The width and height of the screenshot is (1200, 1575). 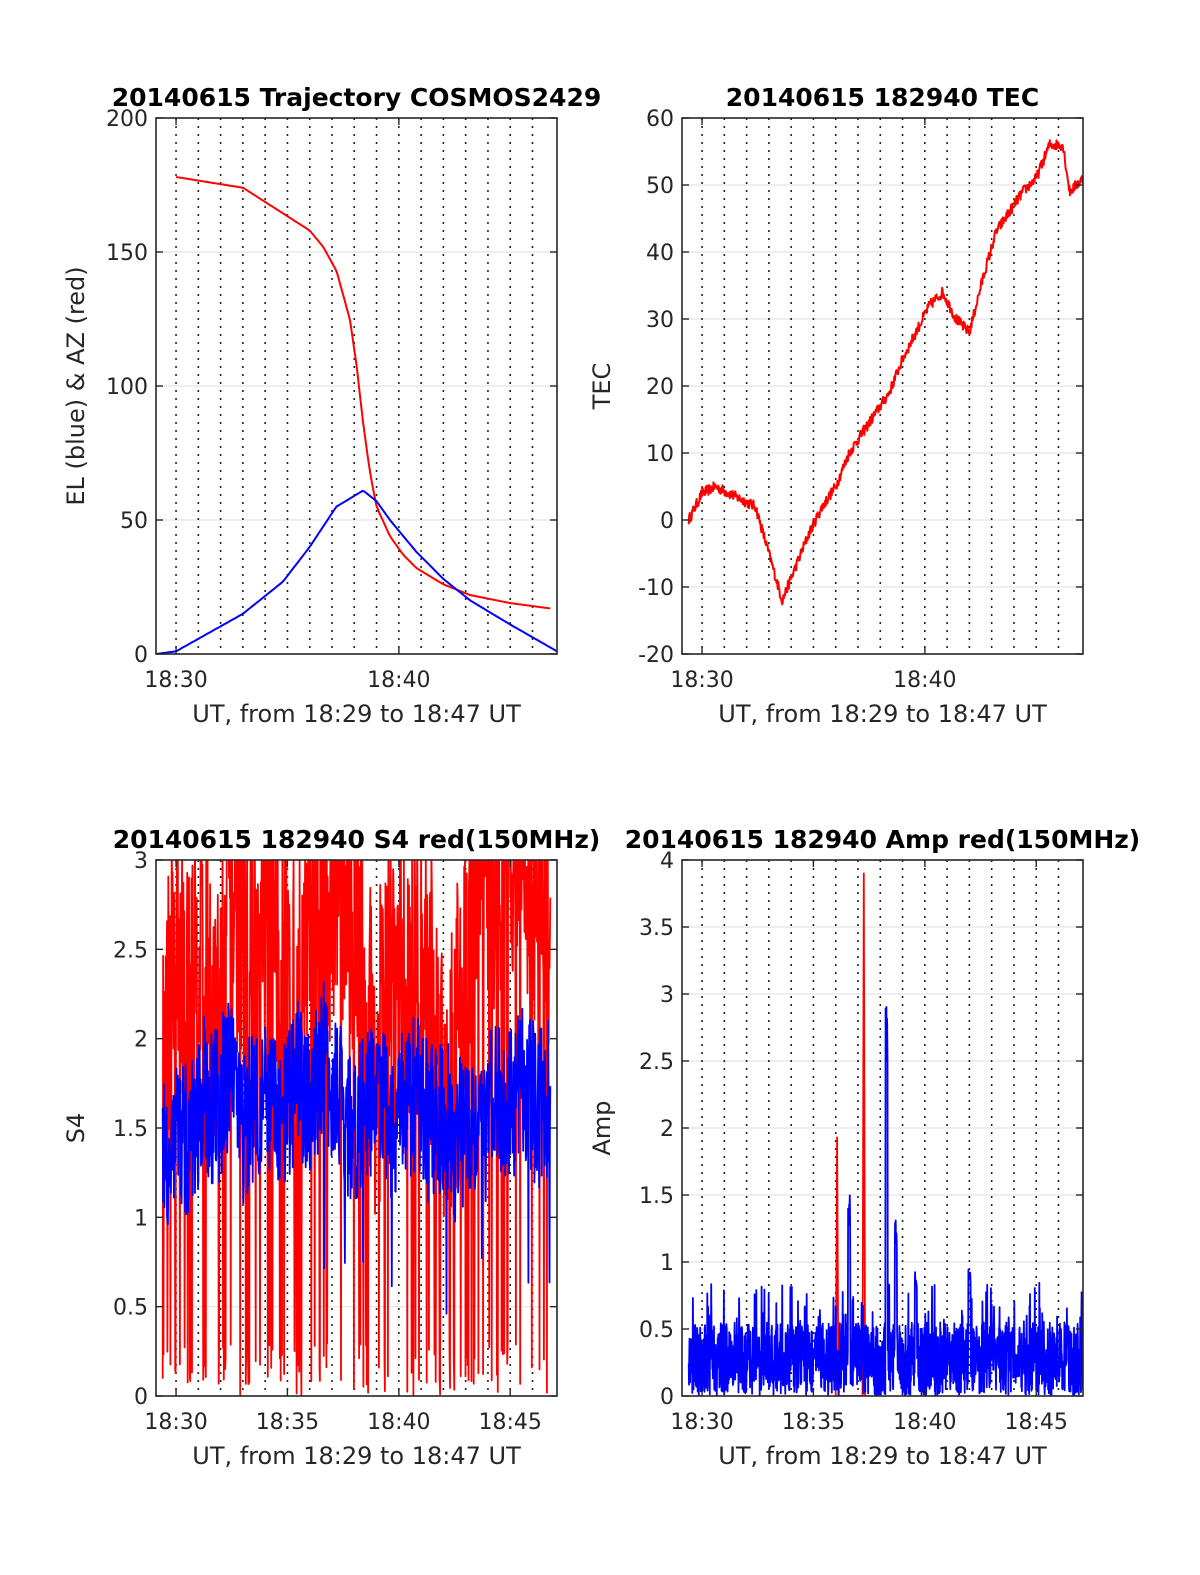 What do you see at coordinates (660, 320) in the screenshot?
I see `y-tick-label: 30` at bounding box center [660, 320].